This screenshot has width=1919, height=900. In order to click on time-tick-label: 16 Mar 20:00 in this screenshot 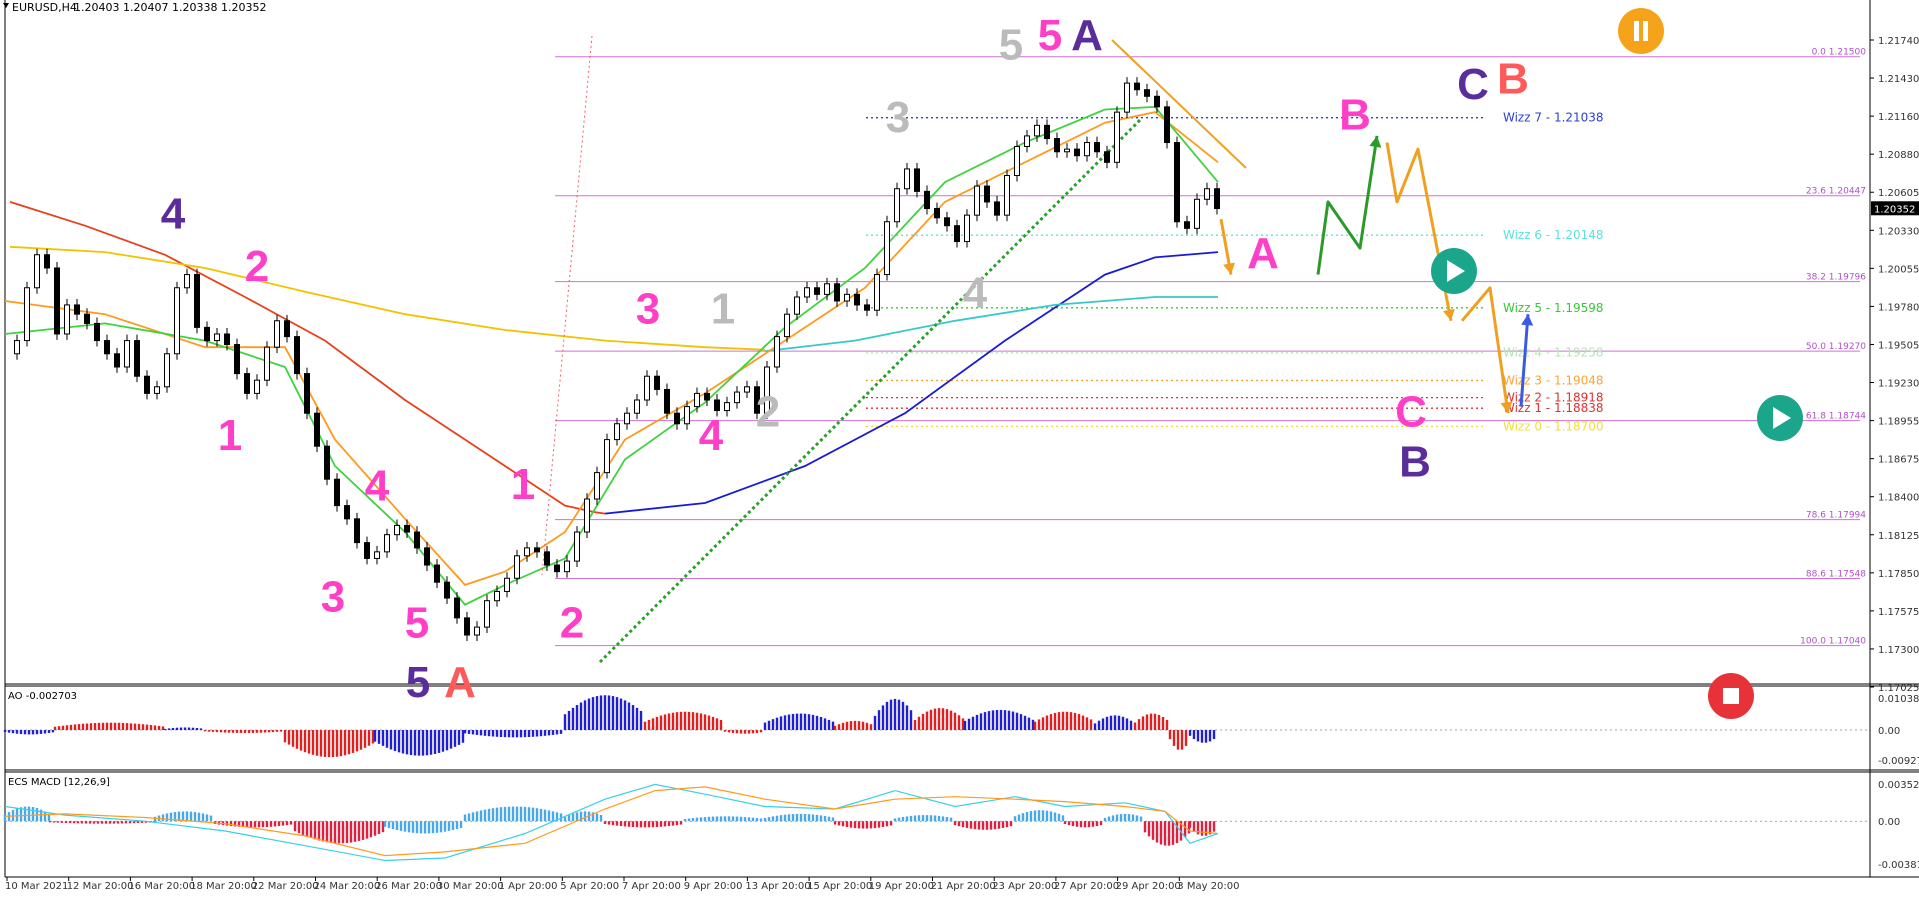, I will do `click(161, 886)`.